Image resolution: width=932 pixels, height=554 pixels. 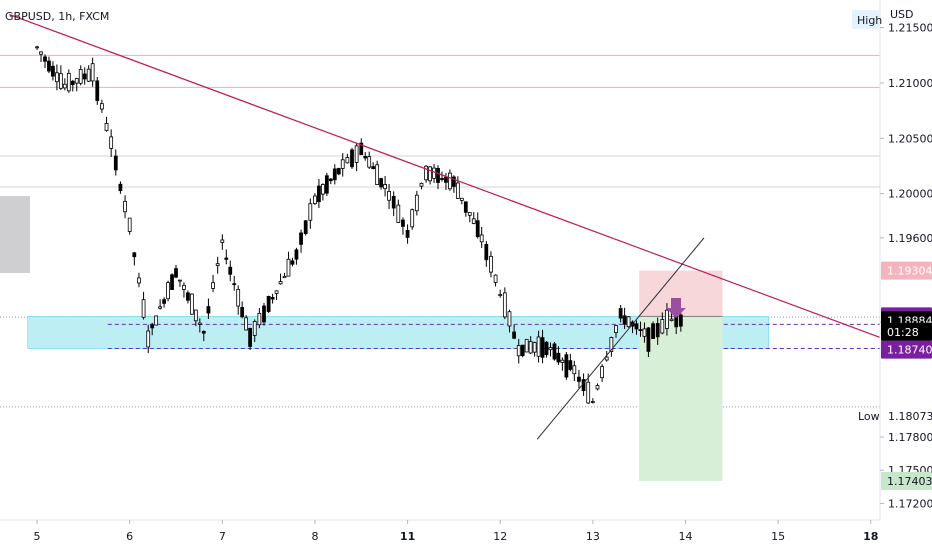 I want to click on time-tick-label: 5, so click(x=37, y=536).